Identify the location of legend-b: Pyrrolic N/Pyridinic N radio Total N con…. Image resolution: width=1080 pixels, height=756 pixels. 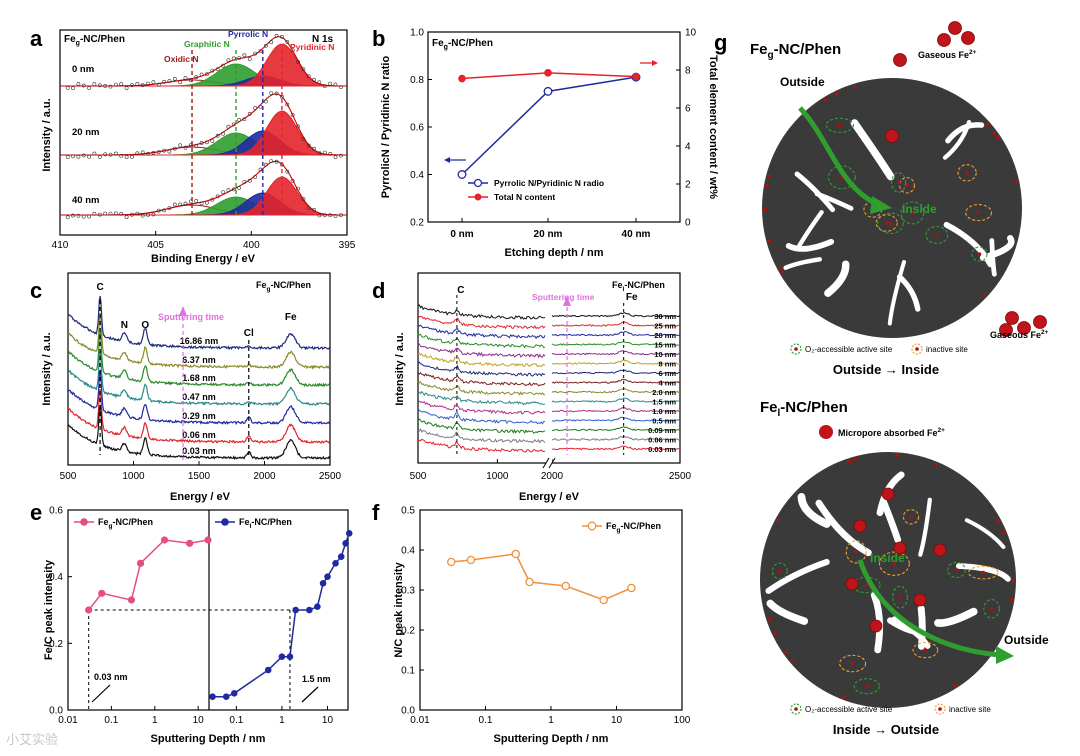
(536, 190).